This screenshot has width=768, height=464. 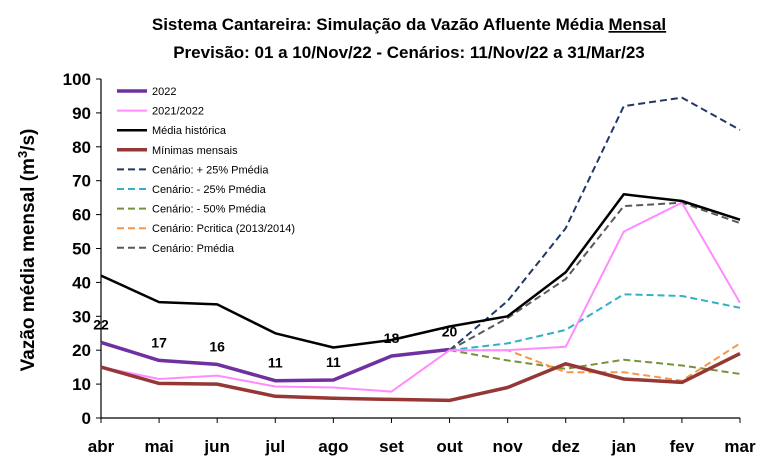 What do you see at coordinates (449, 446) in the screenshot?
I see `x-tick-label: out` at bounding box center [449, 446].